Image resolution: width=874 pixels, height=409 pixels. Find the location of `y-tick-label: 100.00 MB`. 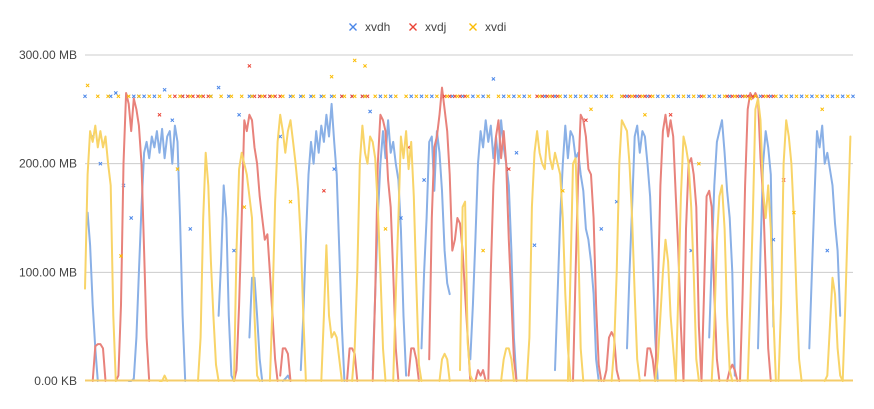

y-tick-label: 100.00 MB is located at coordinates (48, 272).